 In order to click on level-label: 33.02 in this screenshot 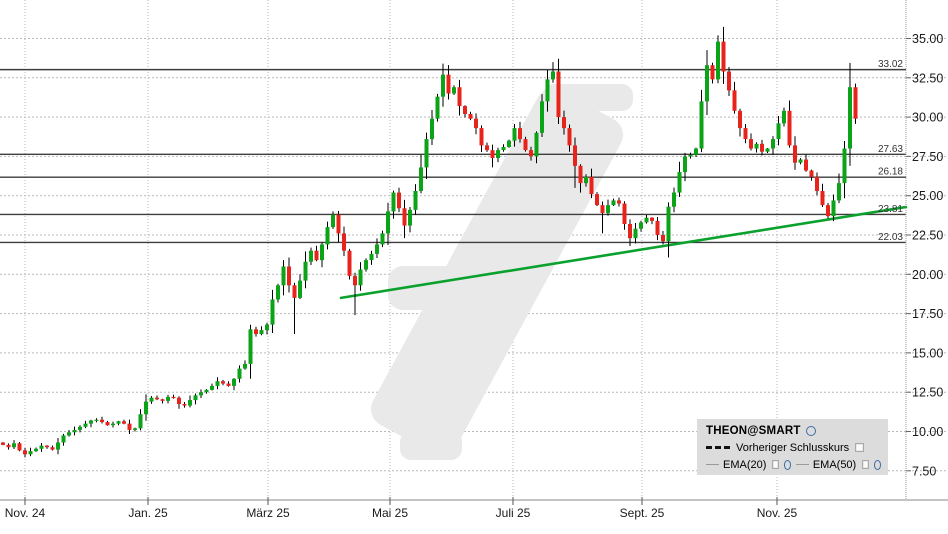, I will do `click(890, 64)`.